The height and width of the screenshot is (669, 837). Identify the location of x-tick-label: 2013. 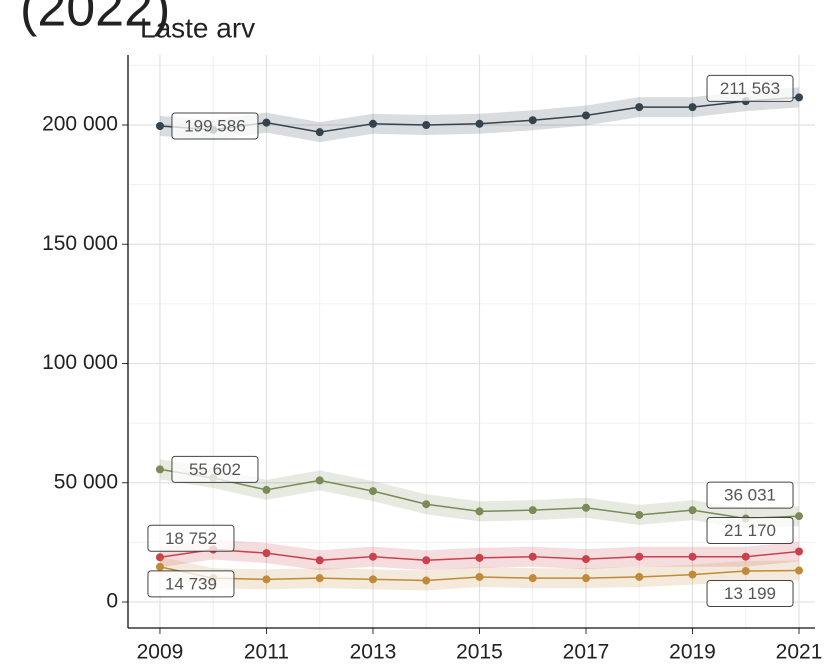
(373, 652).